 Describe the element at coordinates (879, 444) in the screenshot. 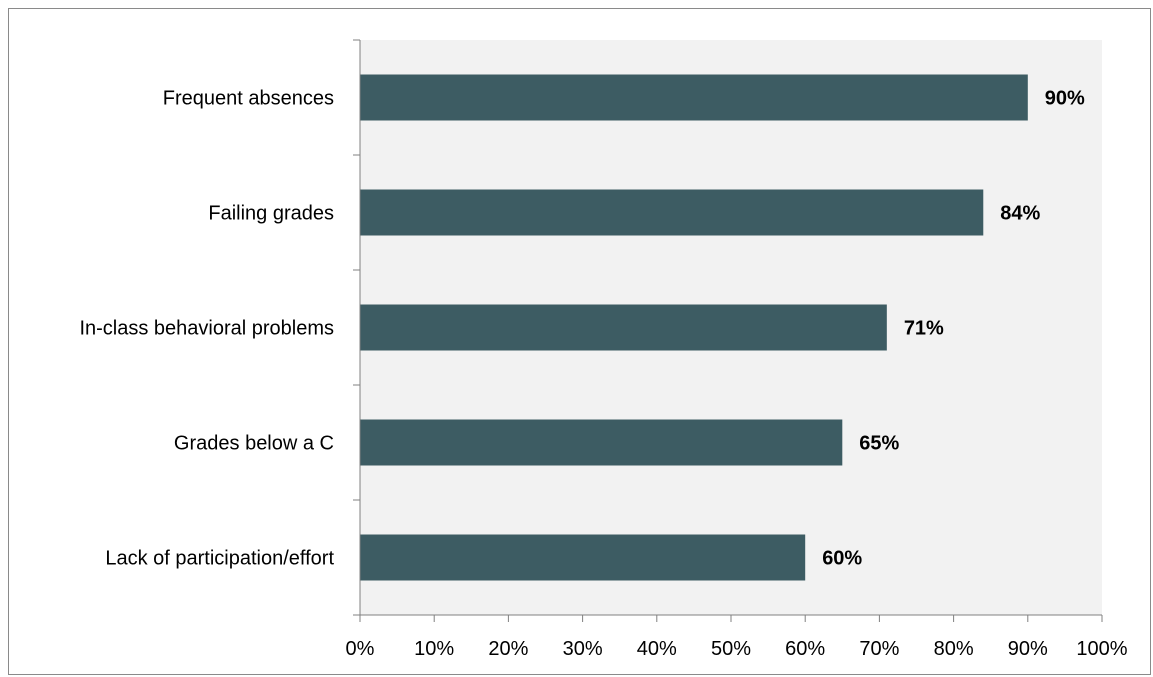

I see `data-label: 65%` at that location.